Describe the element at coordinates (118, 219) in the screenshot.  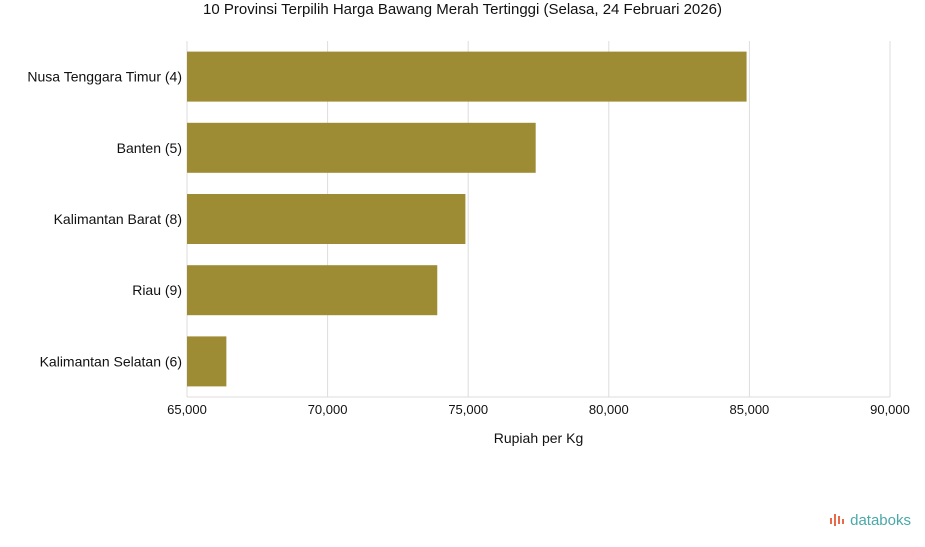
I see `category-label-2: Kalimantan Barat (8)` at that location.